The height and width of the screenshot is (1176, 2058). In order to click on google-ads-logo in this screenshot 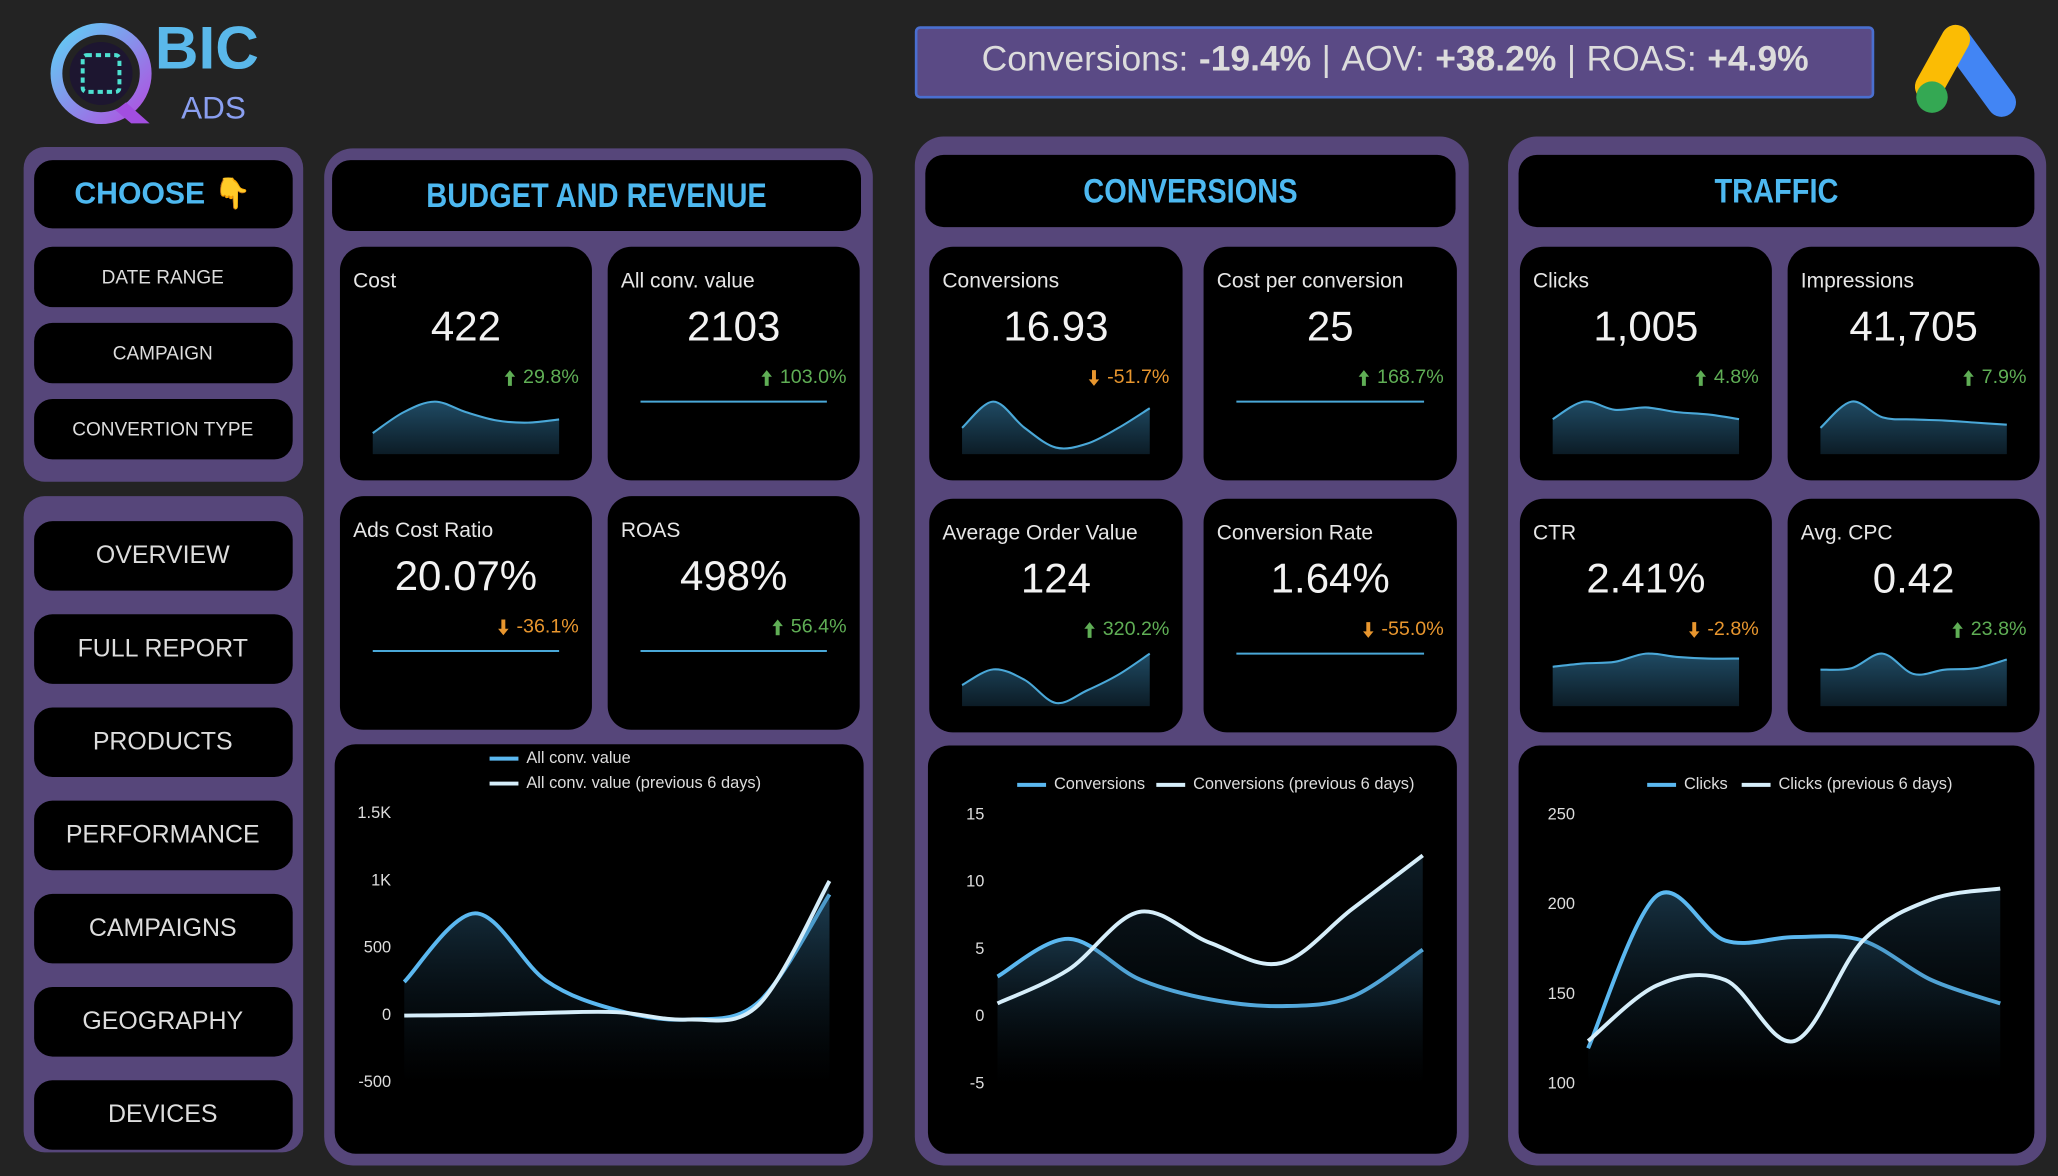, I will do `click(1965, 70)`.